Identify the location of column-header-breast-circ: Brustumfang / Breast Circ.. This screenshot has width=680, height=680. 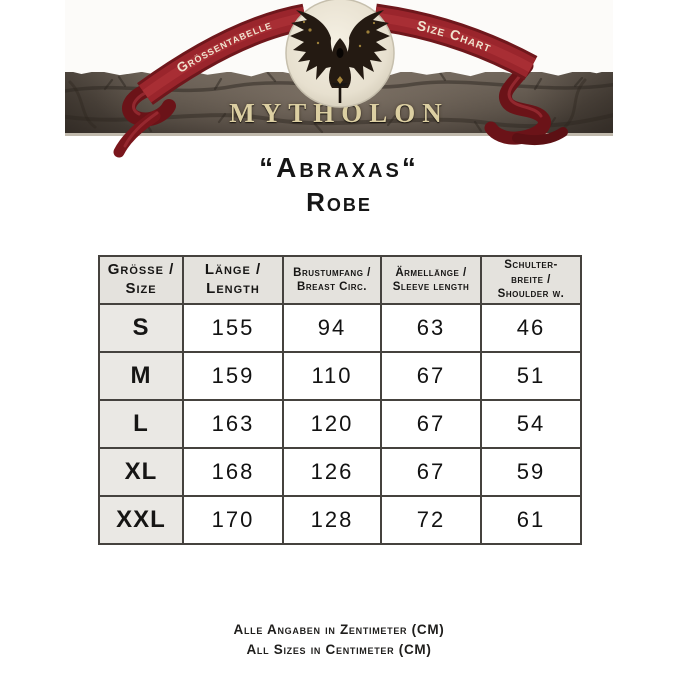
(332, 280).